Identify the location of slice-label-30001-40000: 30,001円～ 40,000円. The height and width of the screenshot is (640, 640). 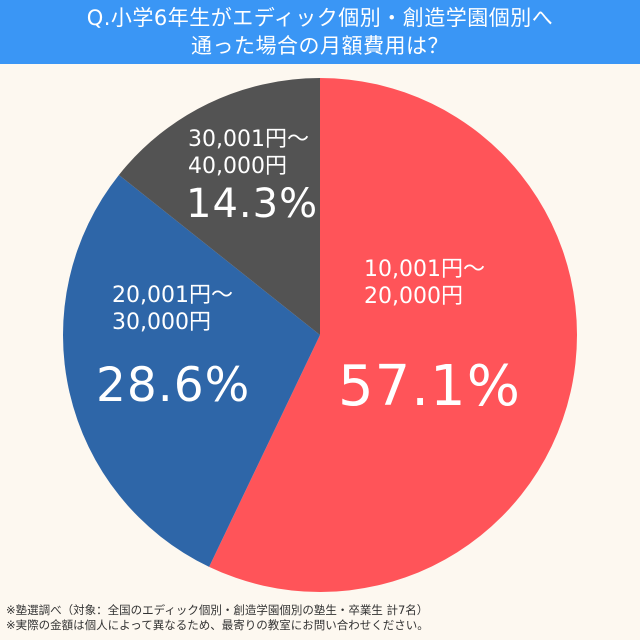
(248, 153).